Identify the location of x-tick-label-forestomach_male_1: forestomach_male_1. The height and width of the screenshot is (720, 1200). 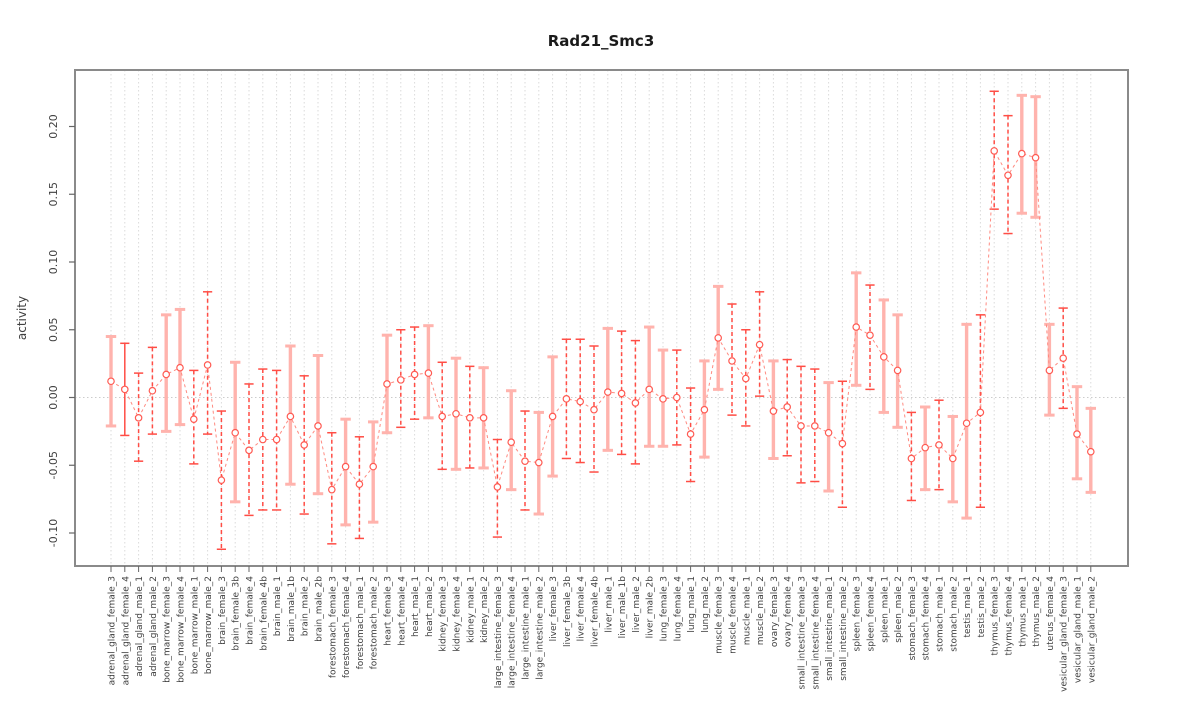
(361, 622).